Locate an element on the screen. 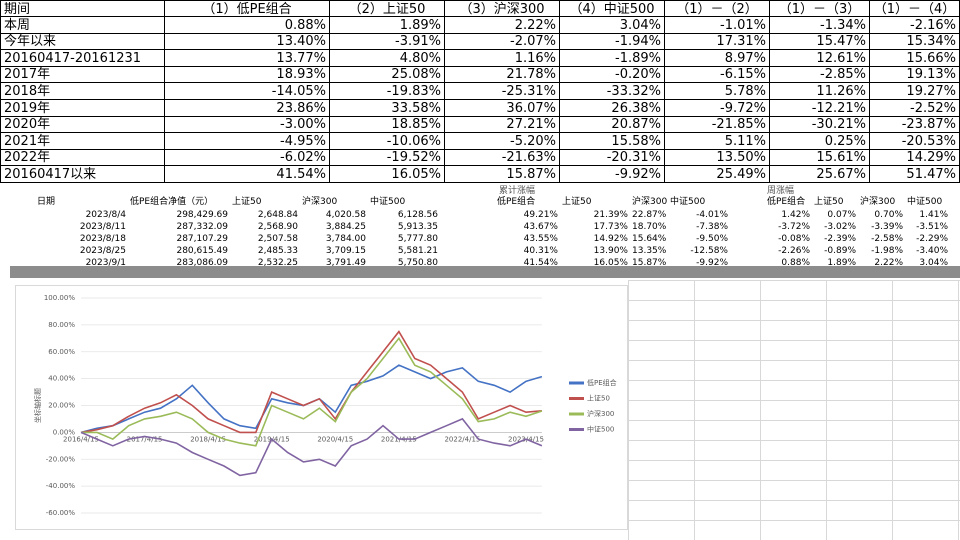  y-tick-label: 0.00% is located at coordinates (64, 432).